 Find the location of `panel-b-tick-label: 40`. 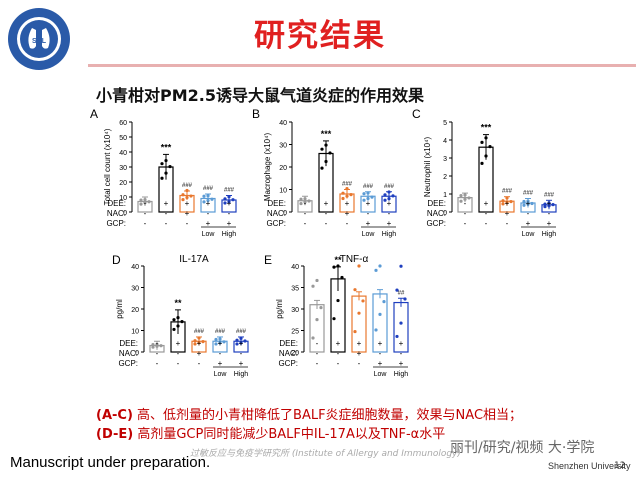

panel-b-tick-label: 40 is located at coordinates (283, 123).